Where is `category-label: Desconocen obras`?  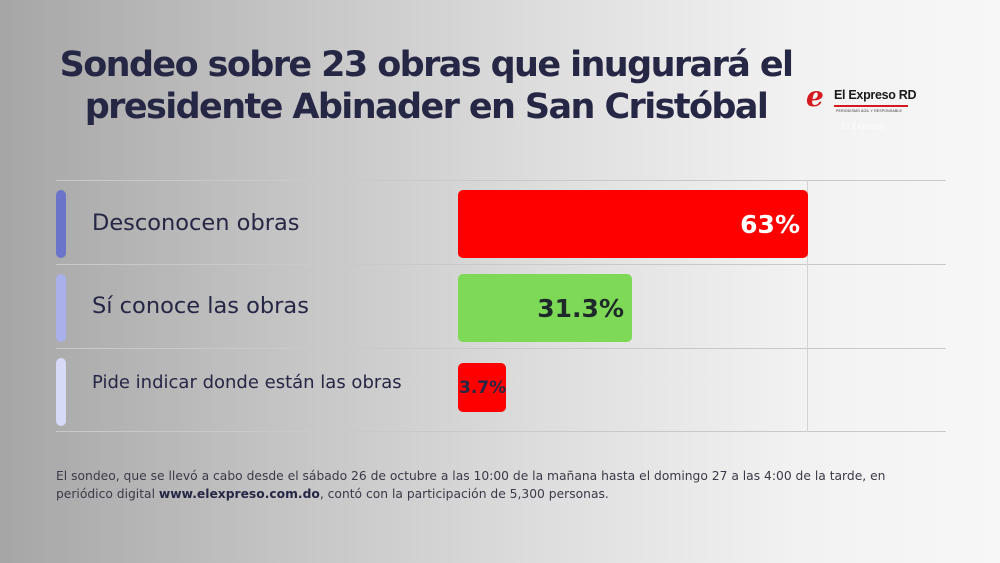 category-label: Desconocen obras is located at coordinates (196, 223).